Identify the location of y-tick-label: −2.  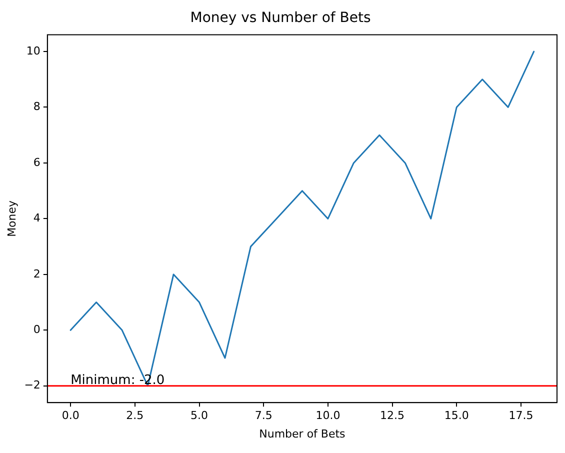
(32, 385).